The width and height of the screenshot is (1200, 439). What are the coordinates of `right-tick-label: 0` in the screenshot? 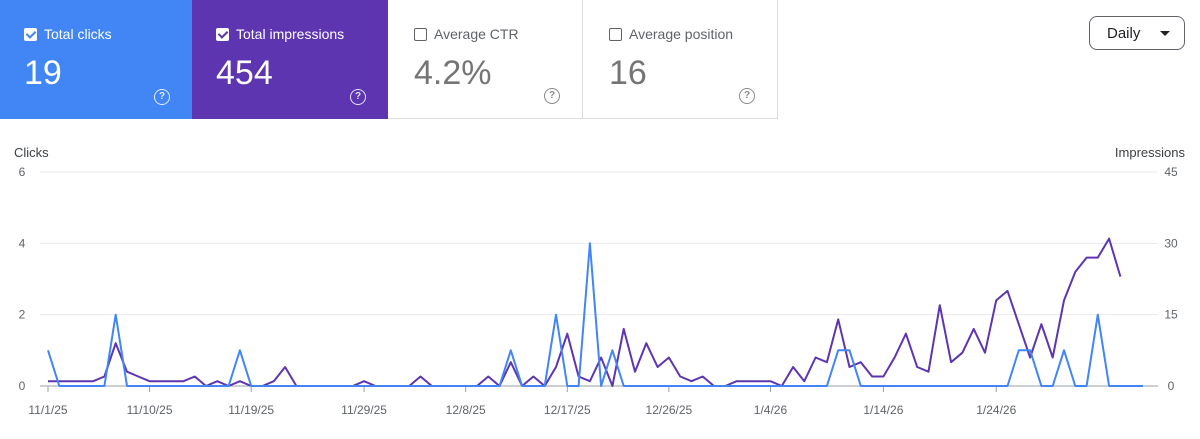 It's located at (1171, 386).